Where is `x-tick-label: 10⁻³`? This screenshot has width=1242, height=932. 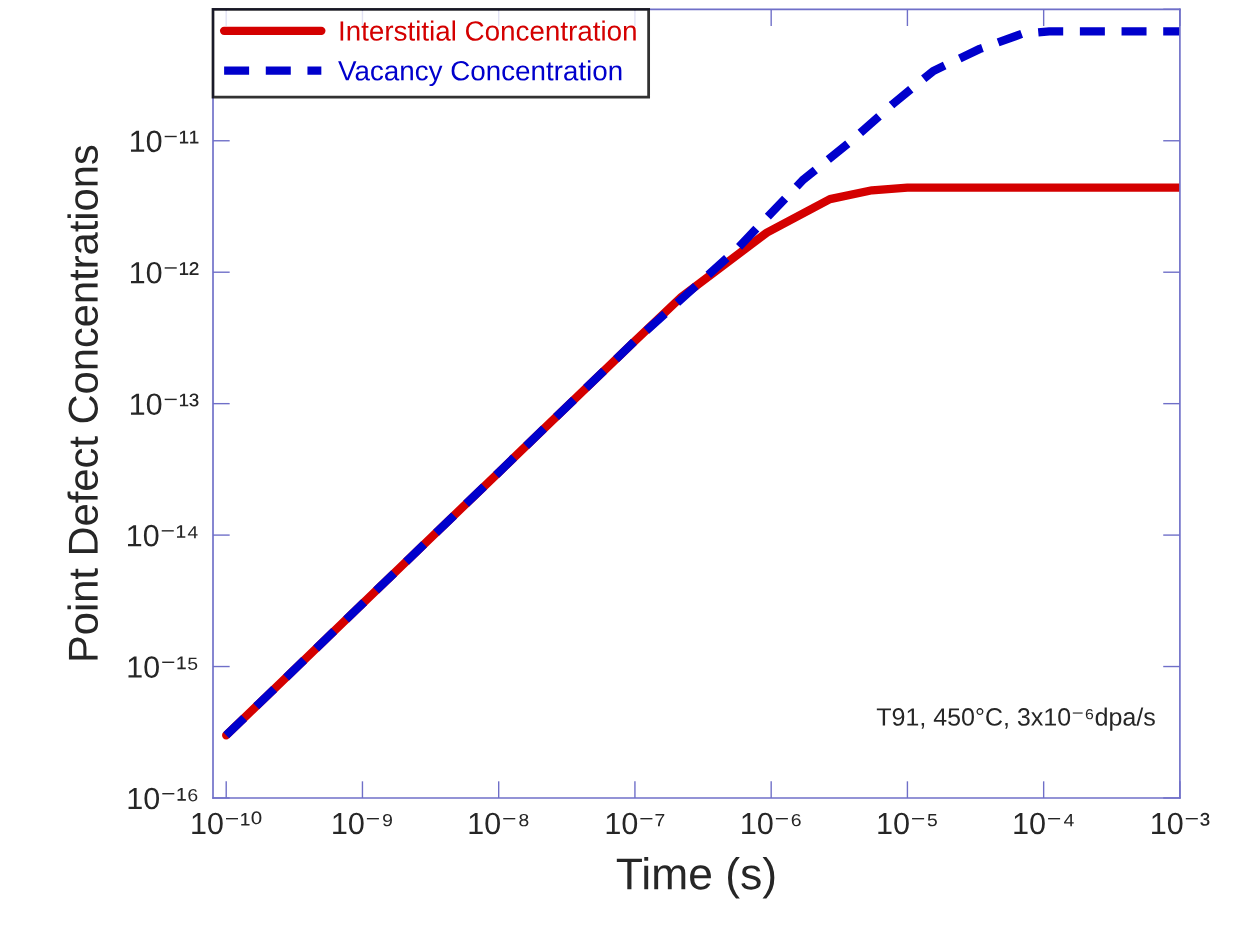
x-tick-label: 10⁻³ is located at coordinates (1181, 823).